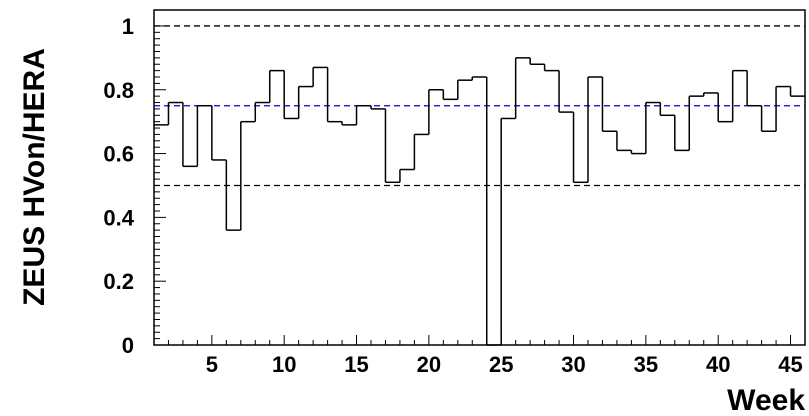  I want to click on x-tick-label: 25, so click(501, 364).